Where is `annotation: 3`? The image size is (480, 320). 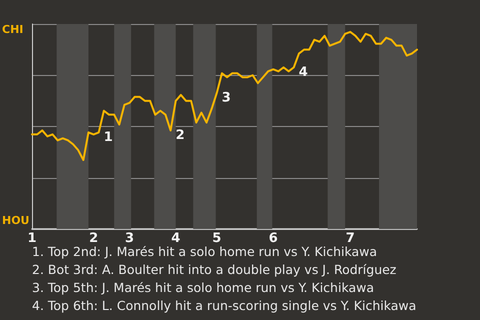
annotation: 3 is located at coordinates (226, 98).